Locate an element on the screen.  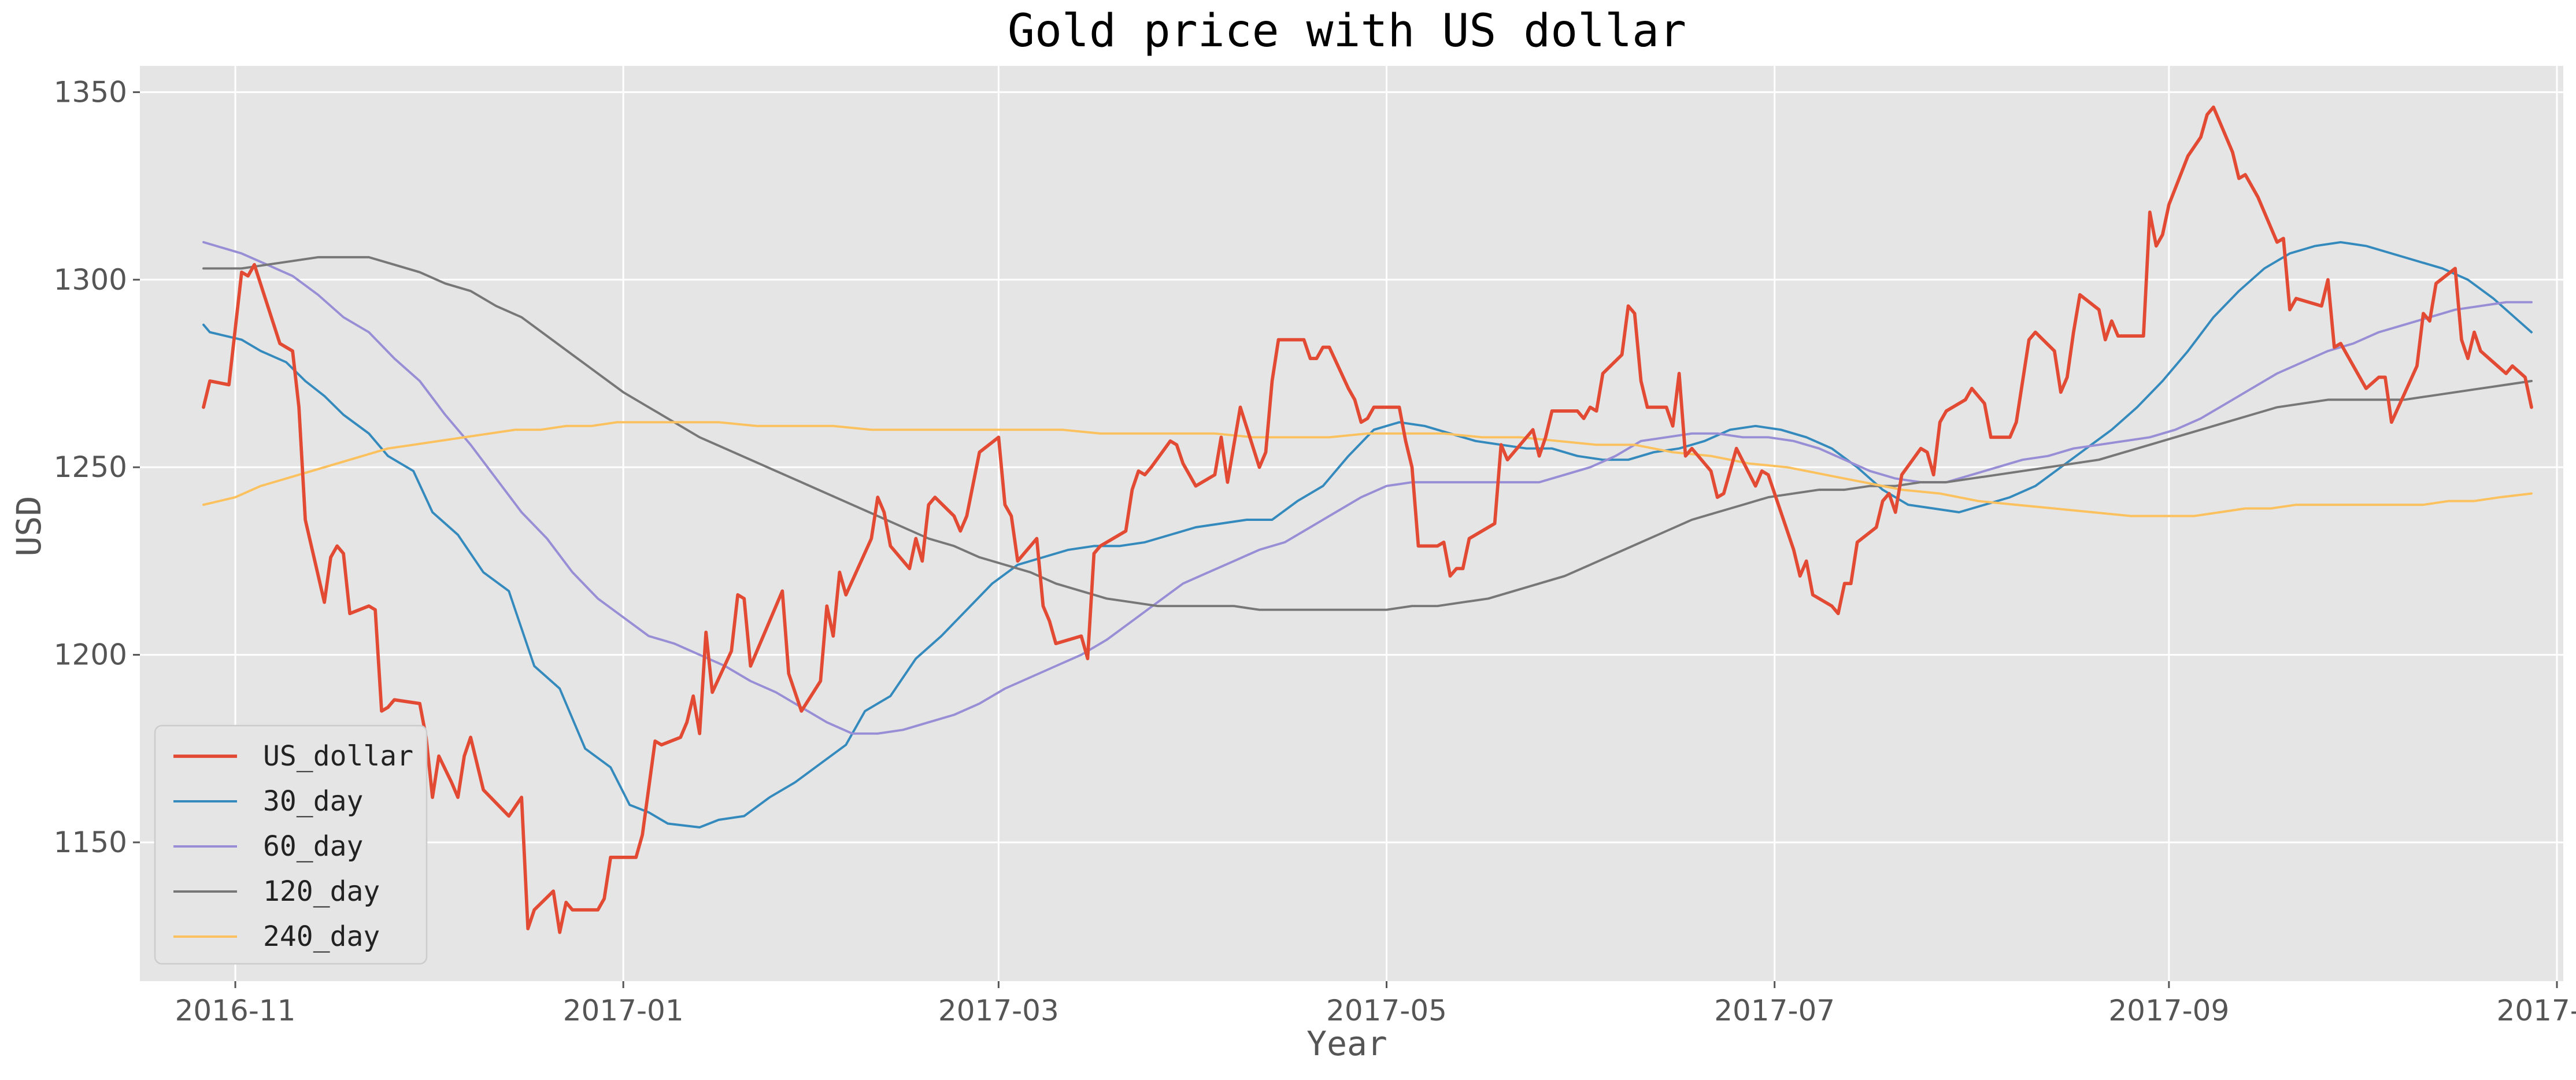
legend-entry: 120_day is located at coordinates (322, 892).